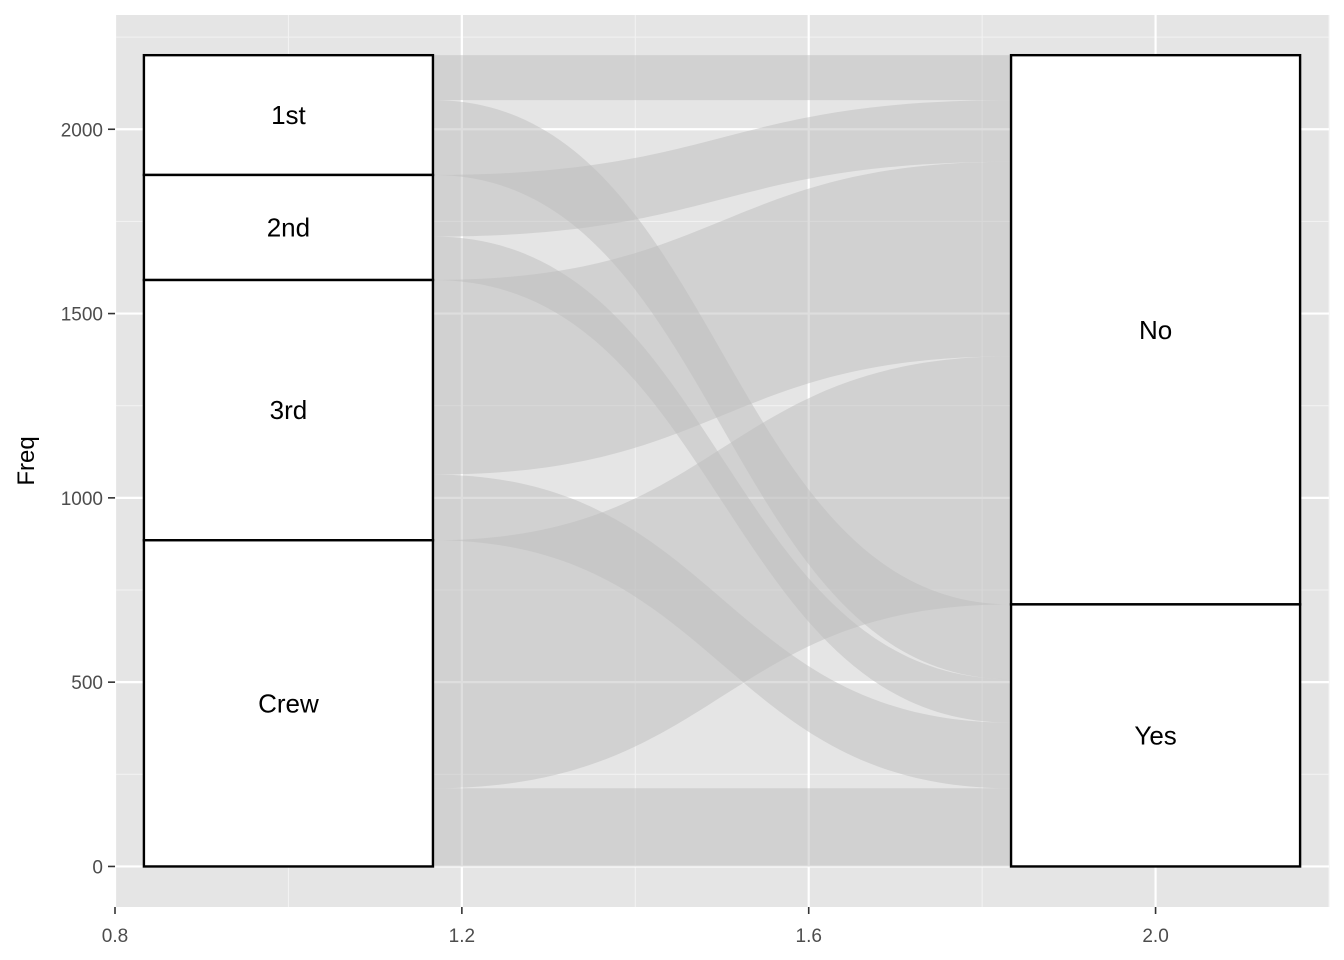 This screenshot has height=960, width=1344. Describe the element at coordinates (722, 827) in the screenshot. I see `flow-crew-yes` at that location.